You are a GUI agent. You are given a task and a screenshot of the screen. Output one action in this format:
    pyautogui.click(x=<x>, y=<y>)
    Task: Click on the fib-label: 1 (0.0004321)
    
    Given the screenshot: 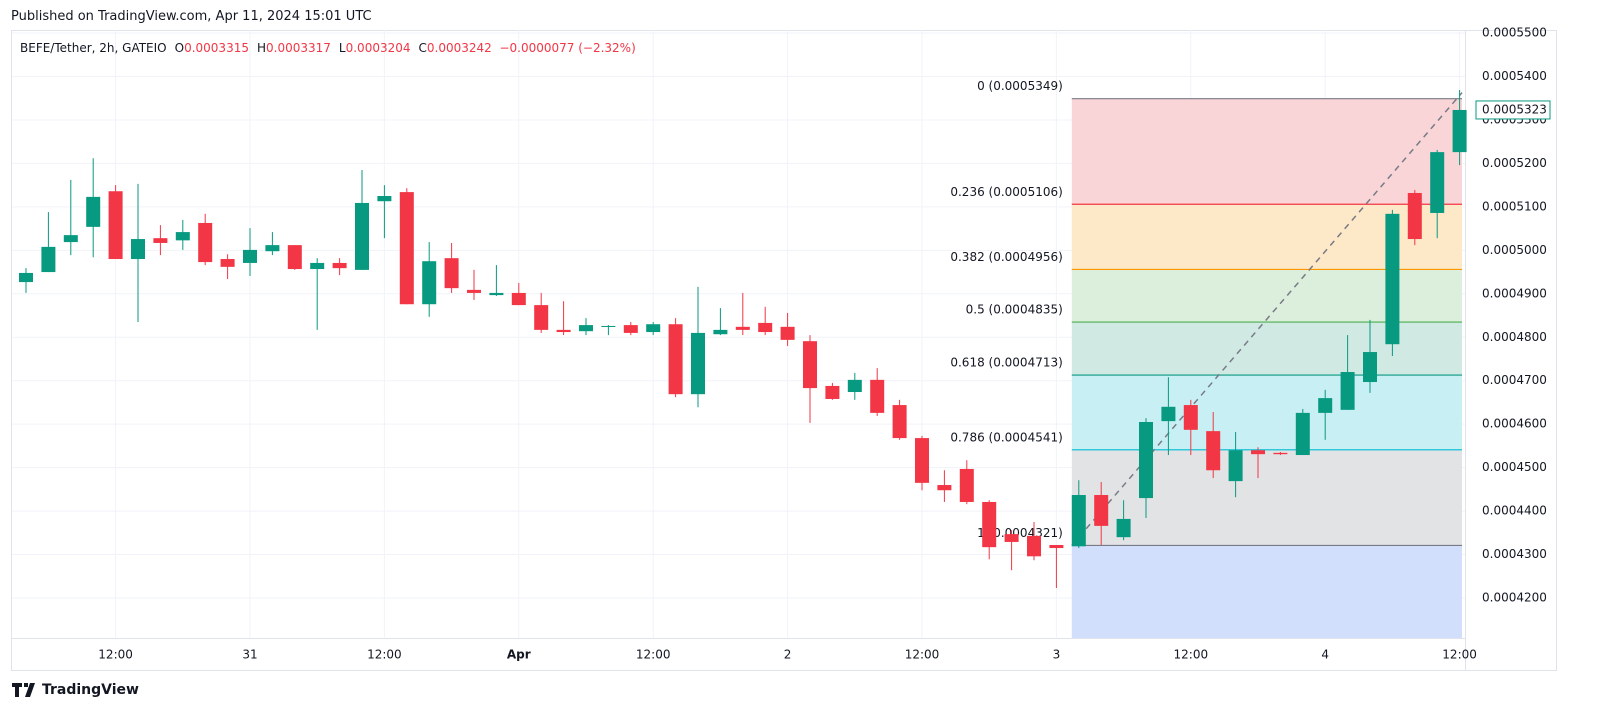 What is the action you would take?
    pyautogui.click(x=1020, y=533)
    